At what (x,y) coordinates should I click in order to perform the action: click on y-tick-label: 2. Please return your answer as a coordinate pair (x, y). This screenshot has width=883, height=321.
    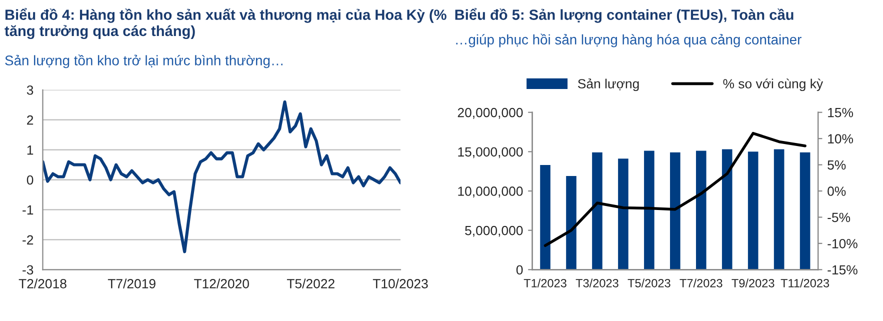
    Looking at the image, I should click on (30, 120).